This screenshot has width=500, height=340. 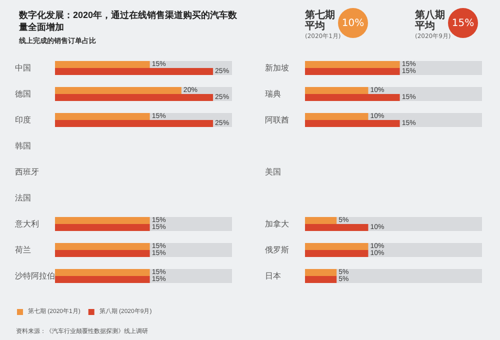 What do you see at coordinates (430, 21) in the screenshot?
I see `text: 第八期平均` at bounding box center [430, 21].